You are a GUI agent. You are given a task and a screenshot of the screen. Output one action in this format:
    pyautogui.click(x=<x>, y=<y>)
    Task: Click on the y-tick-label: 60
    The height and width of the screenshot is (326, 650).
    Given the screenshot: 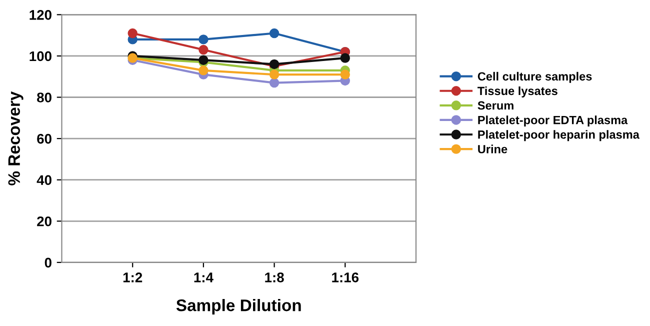 What is the action you would take?
    pyautogui.click(x=44, y=139)
    